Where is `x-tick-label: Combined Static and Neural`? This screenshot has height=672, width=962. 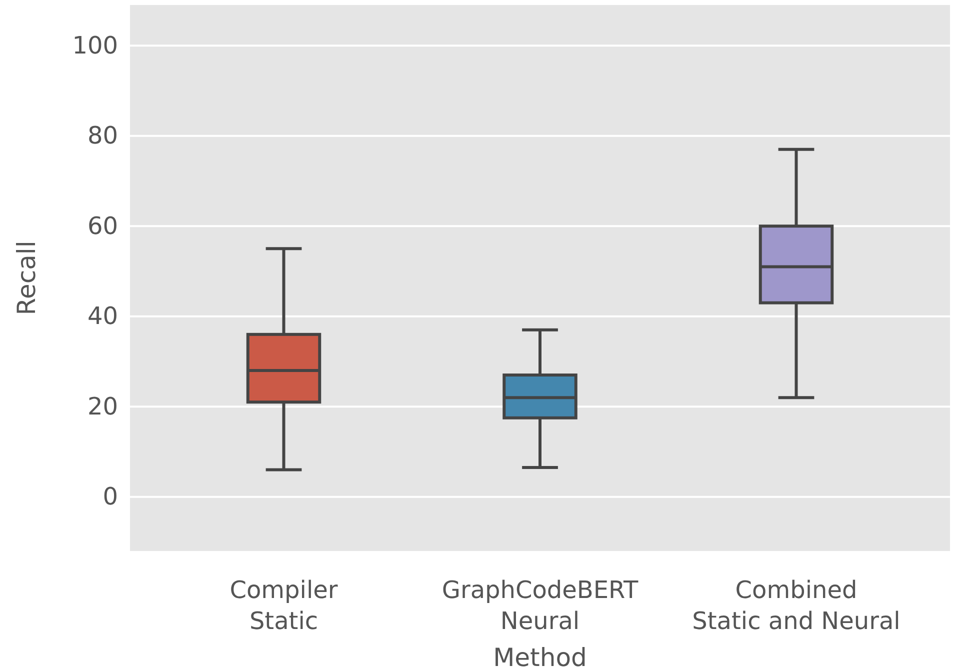 x-tick-label: Combined Static and Neural is located at coordinates (796, 605).